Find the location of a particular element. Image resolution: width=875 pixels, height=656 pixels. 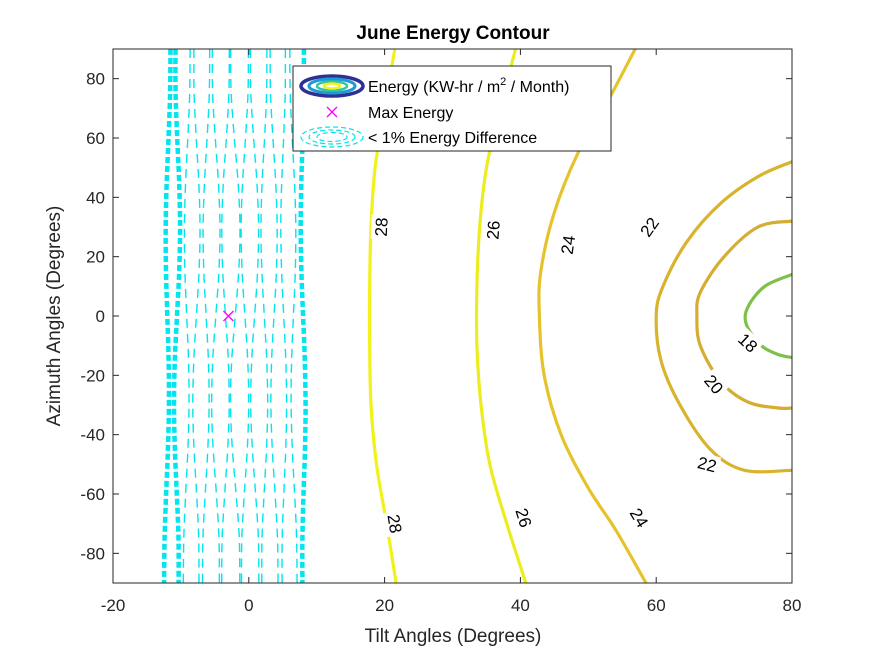

y-tick-label: 20 is located at coordinates (95, 257).